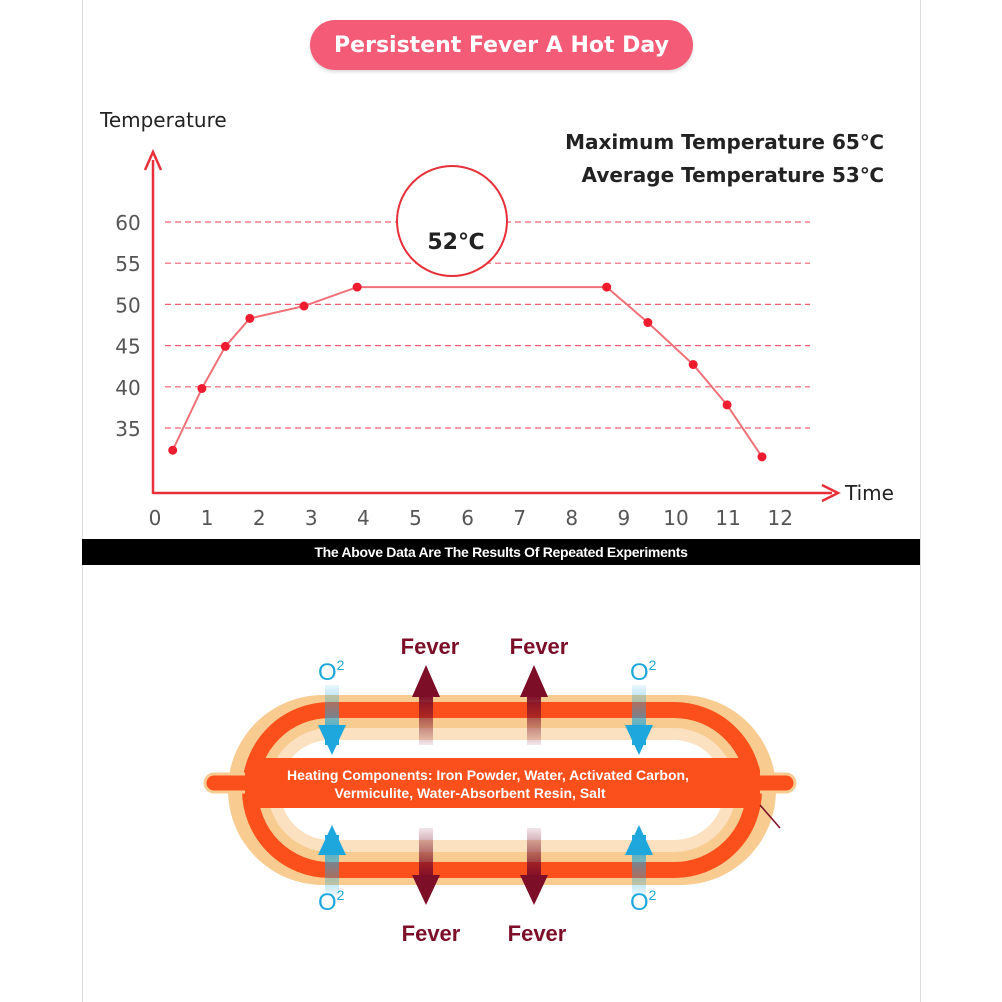 Image resolution: width=1002 pixels, height=1002 pixels. Describe the element at coordinates (332, 860) in the screenshot. I see `oxygen-arrow-bottom-left` at that location.